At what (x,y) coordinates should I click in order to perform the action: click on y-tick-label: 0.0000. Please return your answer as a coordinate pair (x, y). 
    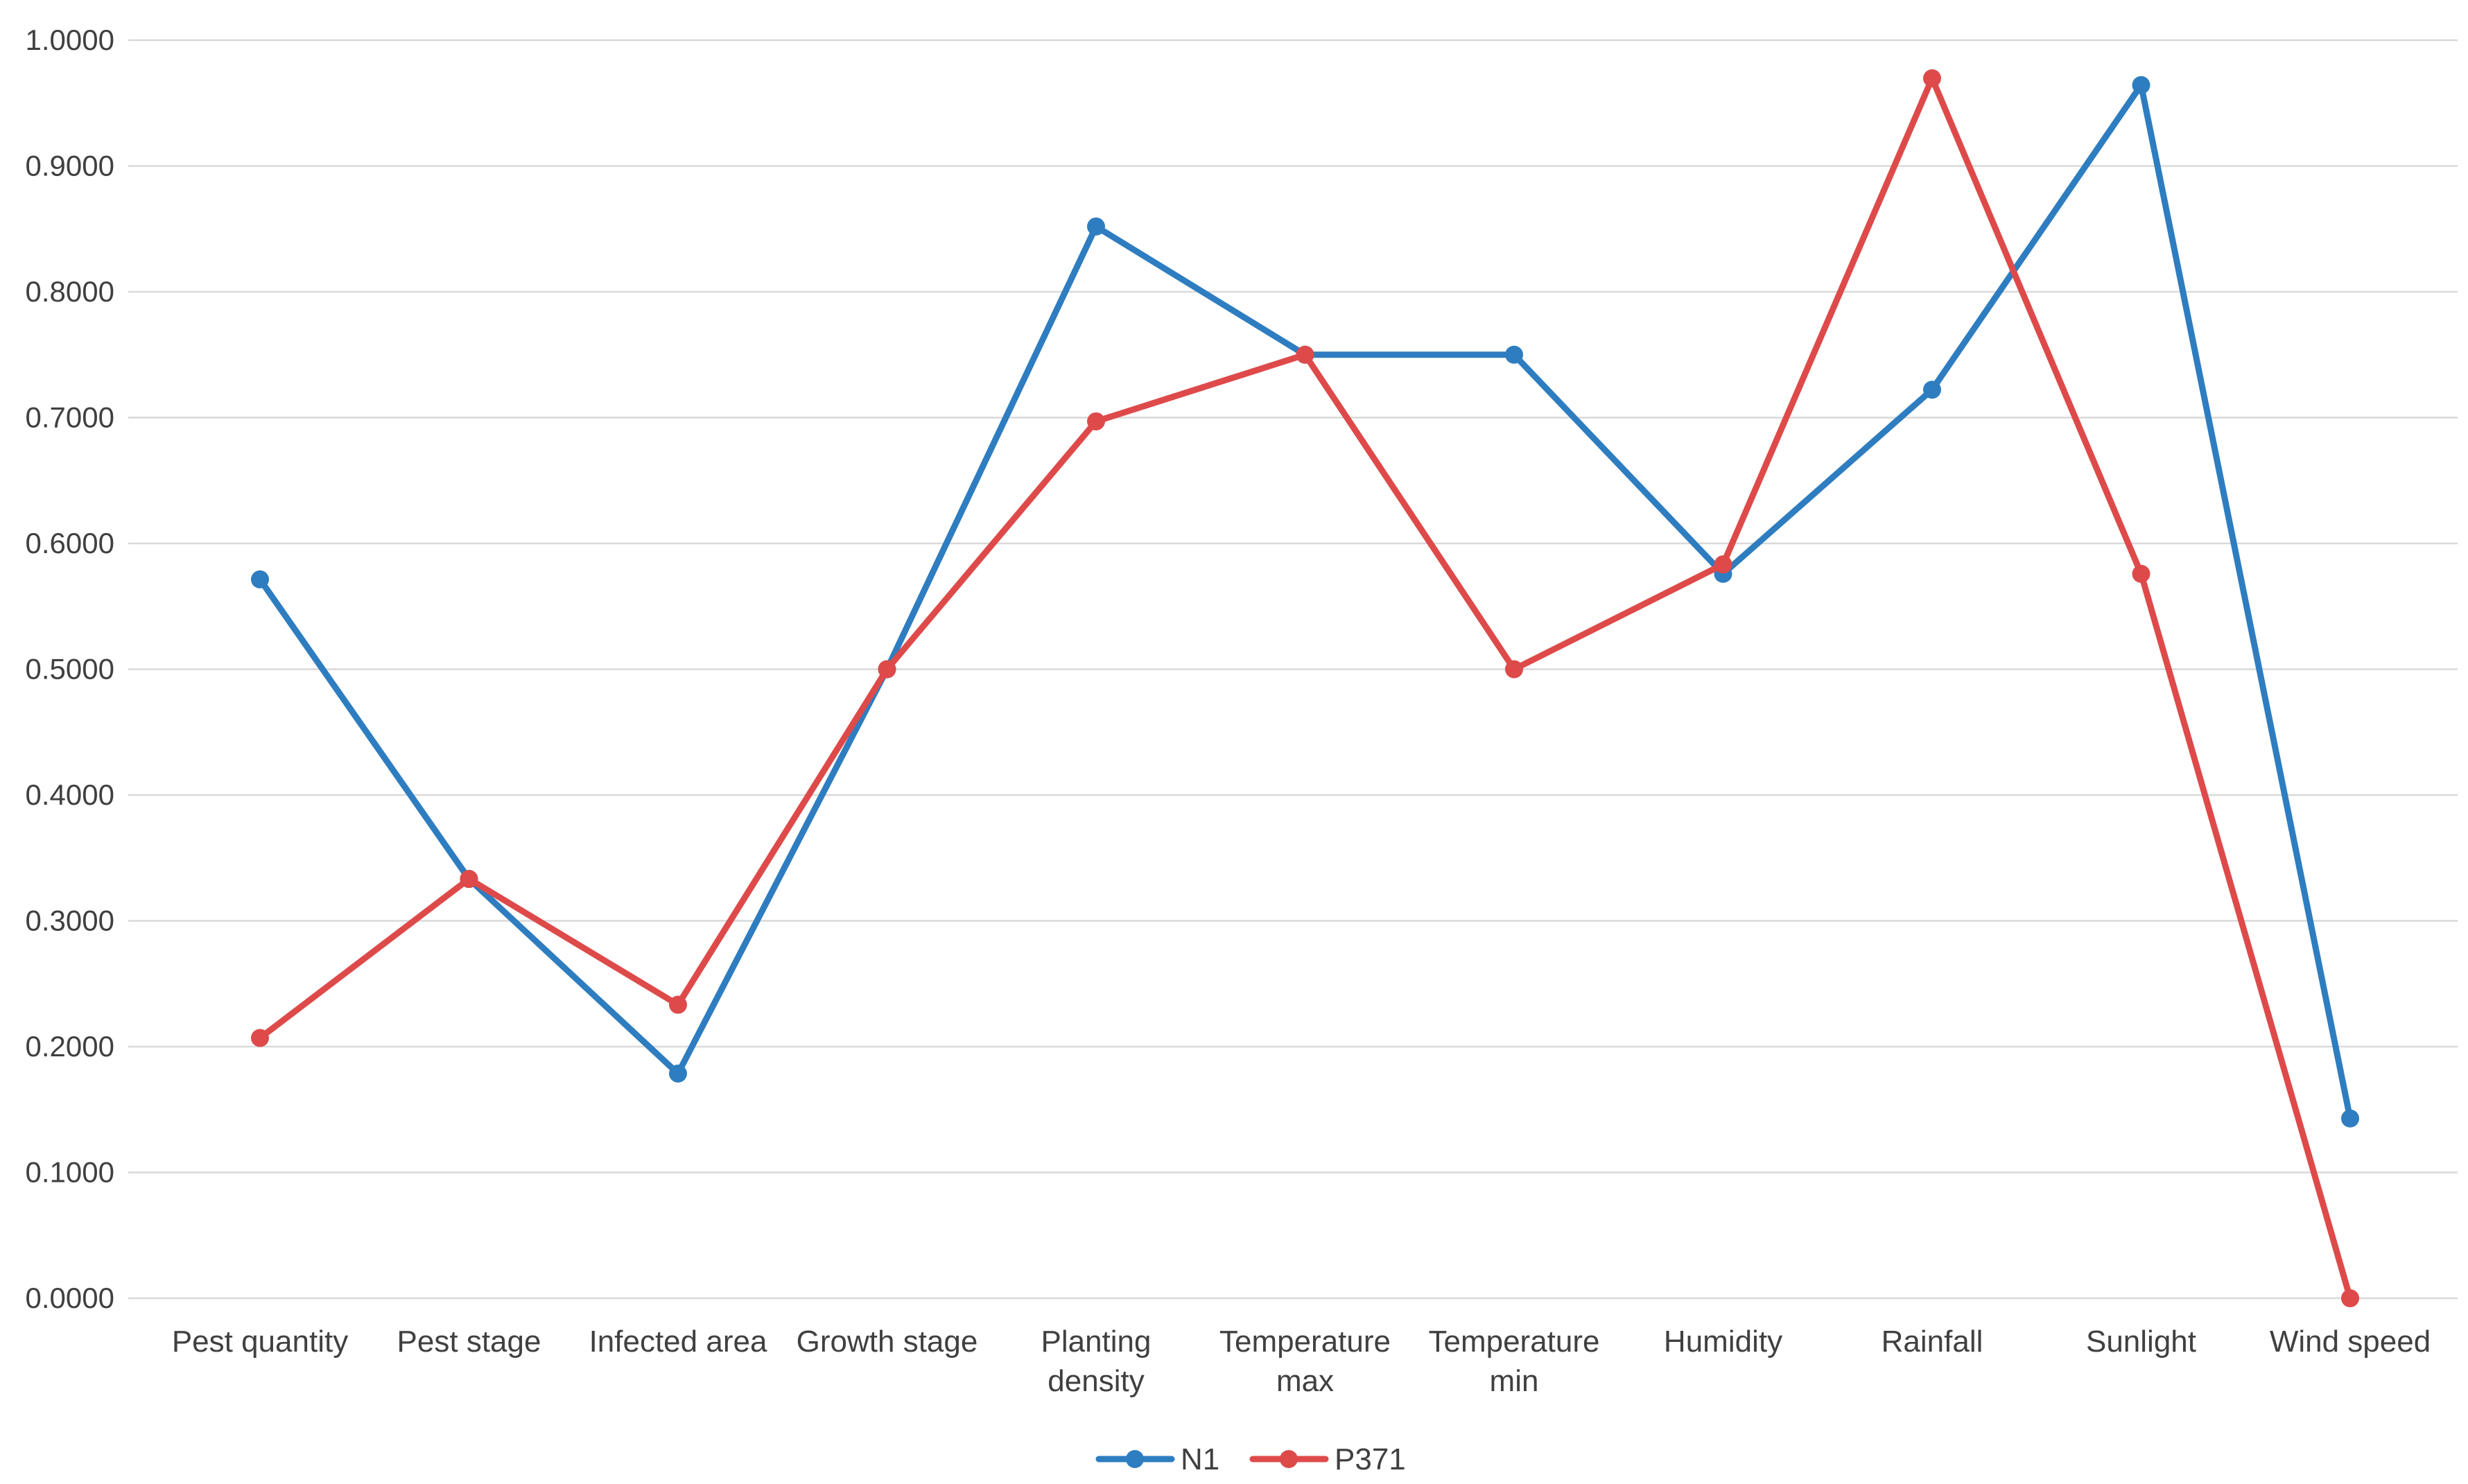
    Looking at the image, I should click on (70, 1298).